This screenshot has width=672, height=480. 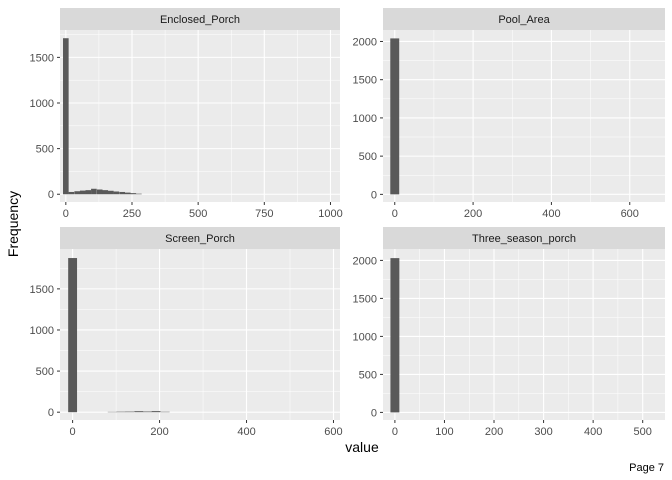 I want to click on x-tick-label: 250, so click(x=132, y=214).